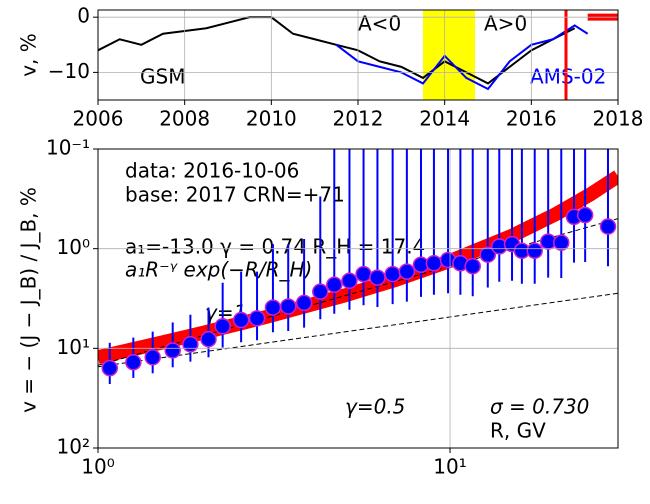 The height and width of the screenshot is (504, 650). What do you see at coordinates (98, 119) in the screenshot?
I see `x-tick-label: 2006` at bounding box center [98, 119].